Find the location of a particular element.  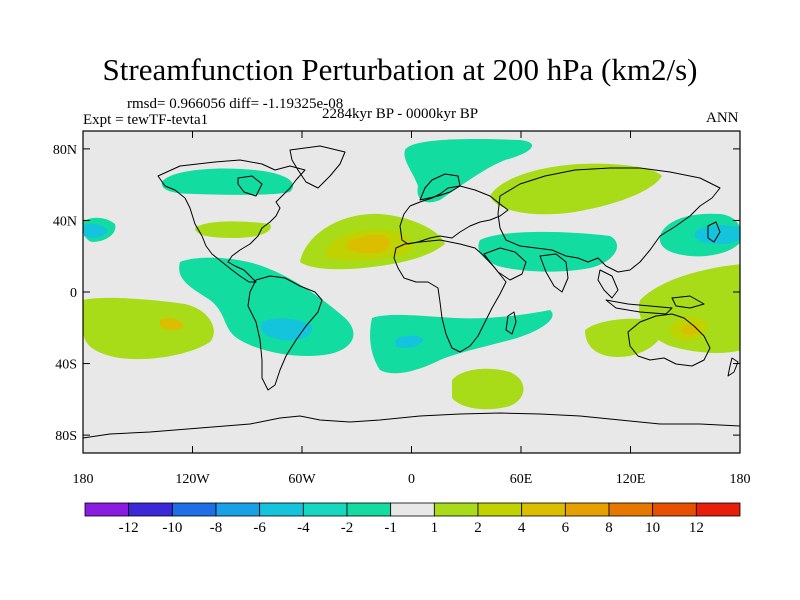

lon-tick-label: 0 is located at coordinates (411, 479).